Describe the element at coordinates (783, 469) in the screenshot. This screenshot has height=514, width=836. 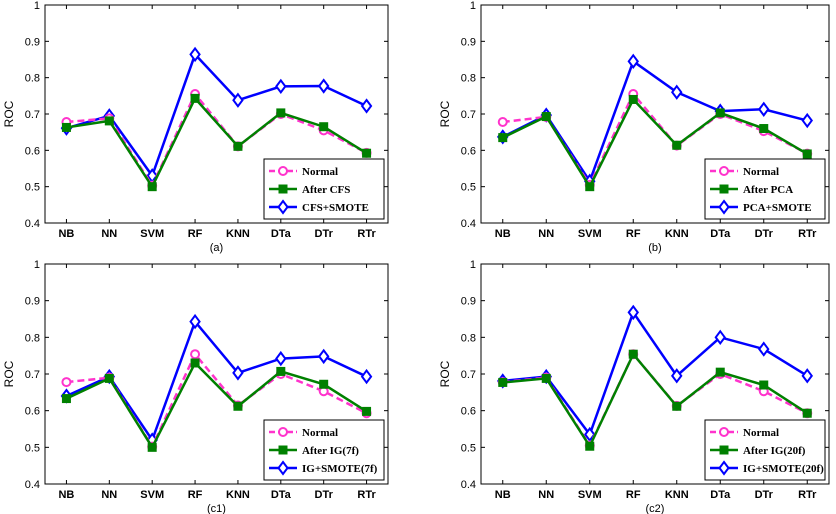
I see `legend-label: IG+SMOTE(20f)` at that location.